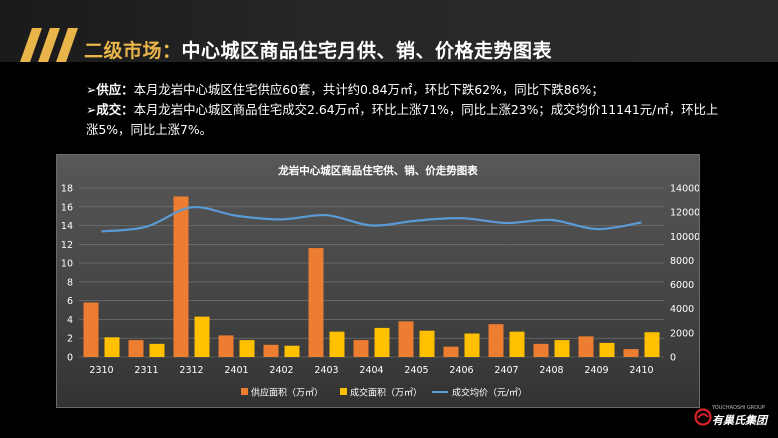 This screenshot has width=778, height=438. Describe the element at coordinates (101, 370) in the screenshot. I see `x-tick-label: 2310` at that location.